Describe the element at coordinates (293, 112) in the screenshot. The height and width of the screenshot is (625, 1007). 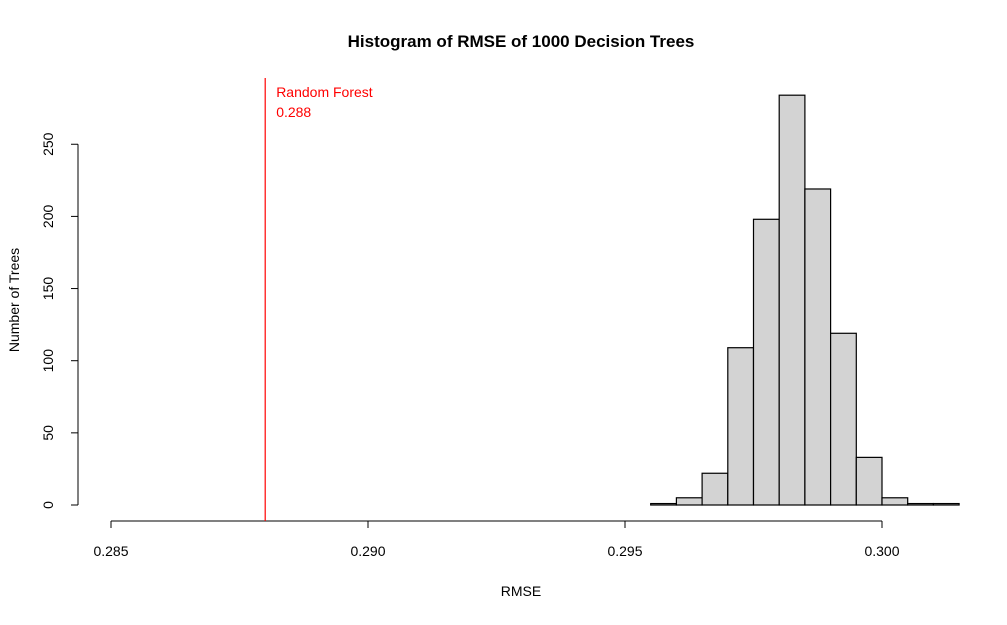
I see `reference-line-value: 0.288` at that location.